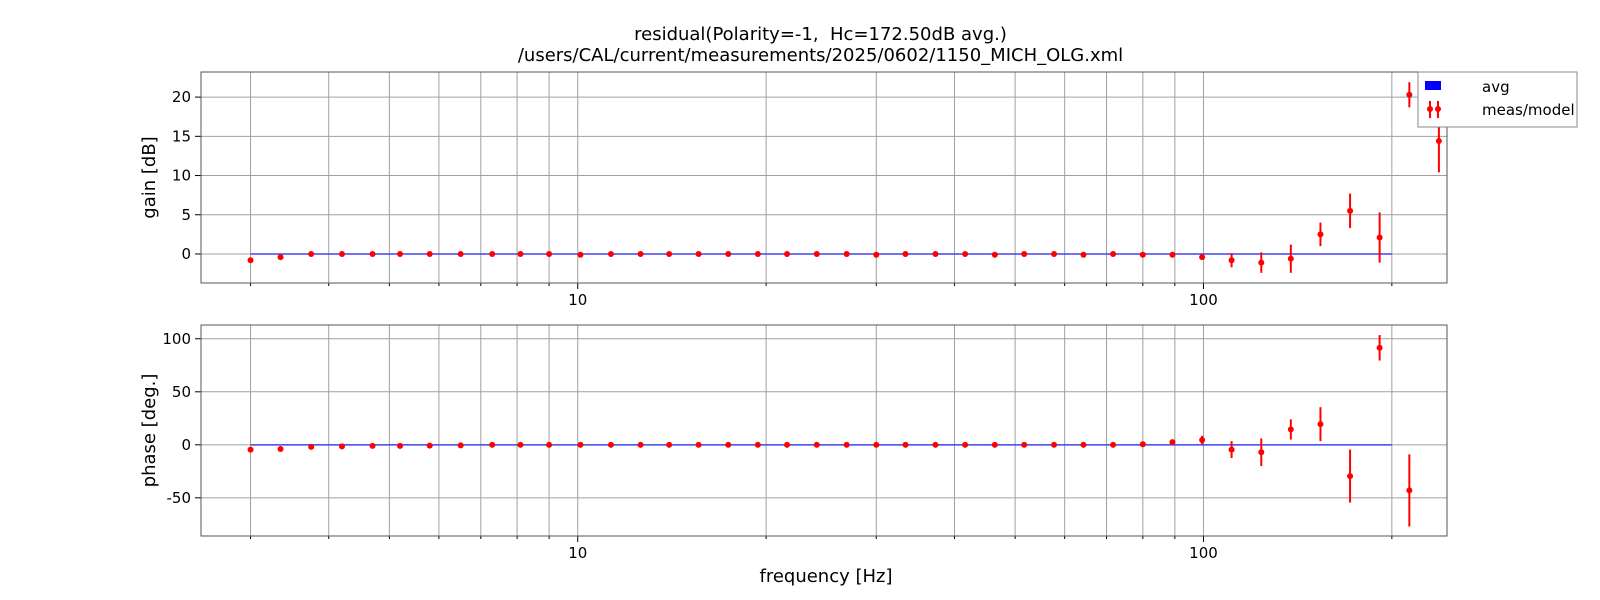 This screenshot has width=1600, height=600. I want to click on y-tick-label: 100, so click(176, 339).